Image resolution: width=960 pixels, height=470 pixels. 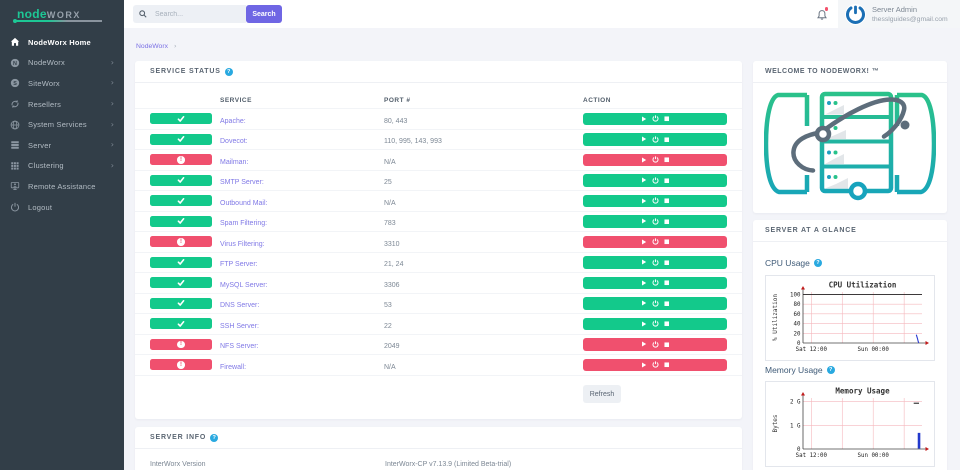 What do you see at coordinates (239, 265) in the screenshot?
I see `service-link: FTP Server:` at bounding box center [239, 265].